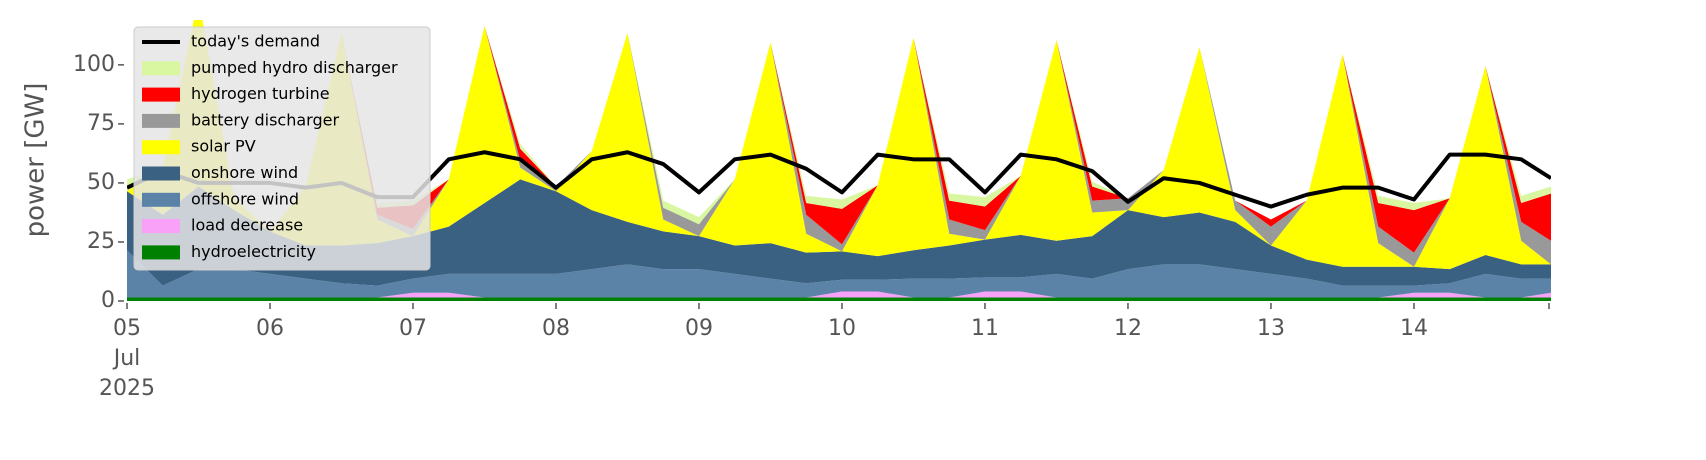 This screenshot has height=460, width=1706. Describe the element at coordinates (842, 328) in the screenshot. I see `x-tick-label: 10` at that location.